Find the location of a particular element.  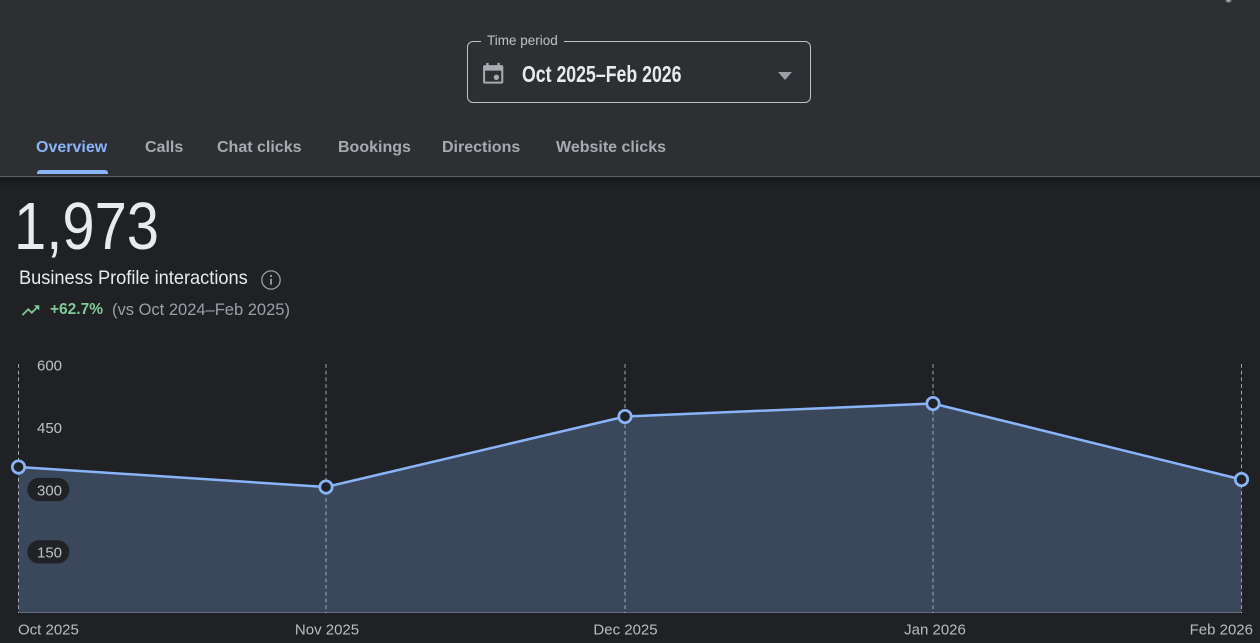

svg-text: Oct 2025 is located at coordinates (48, 630).